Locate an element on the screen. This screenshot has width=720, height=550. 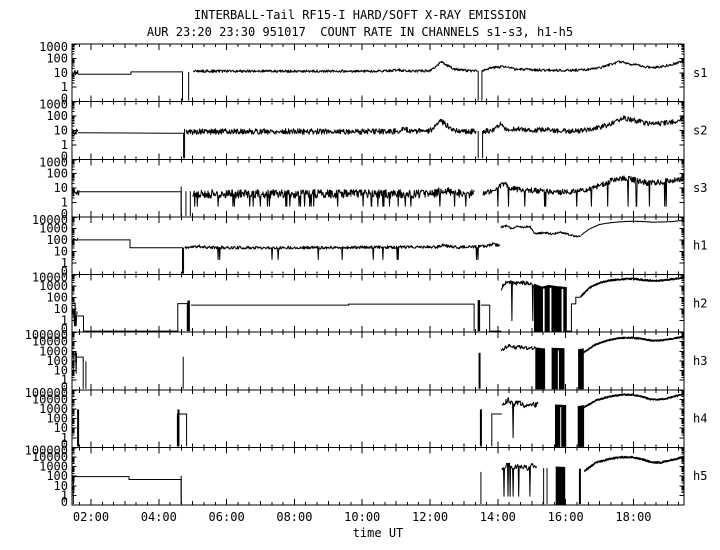
tick-marks-h1 is located at coordinates (378, 245).